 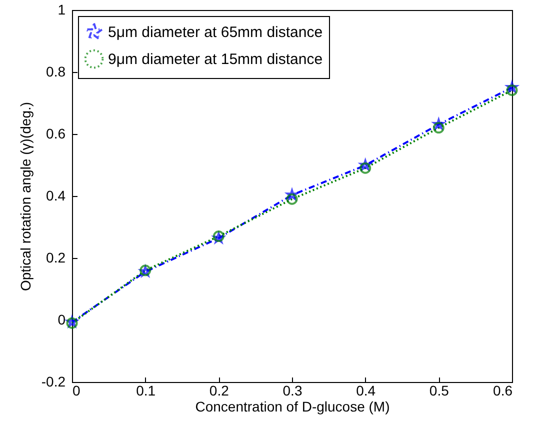 What do you see at coordinates (56, 134) in the screenshot?
I see `y-tick-label: 0.6` at bounding box center [56, 134].